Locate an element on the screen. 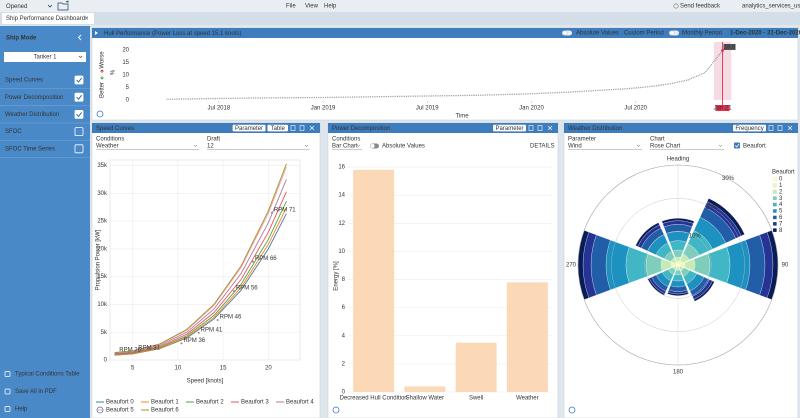  rpm-label: RPM 46 is located at coordinates (231, 318).